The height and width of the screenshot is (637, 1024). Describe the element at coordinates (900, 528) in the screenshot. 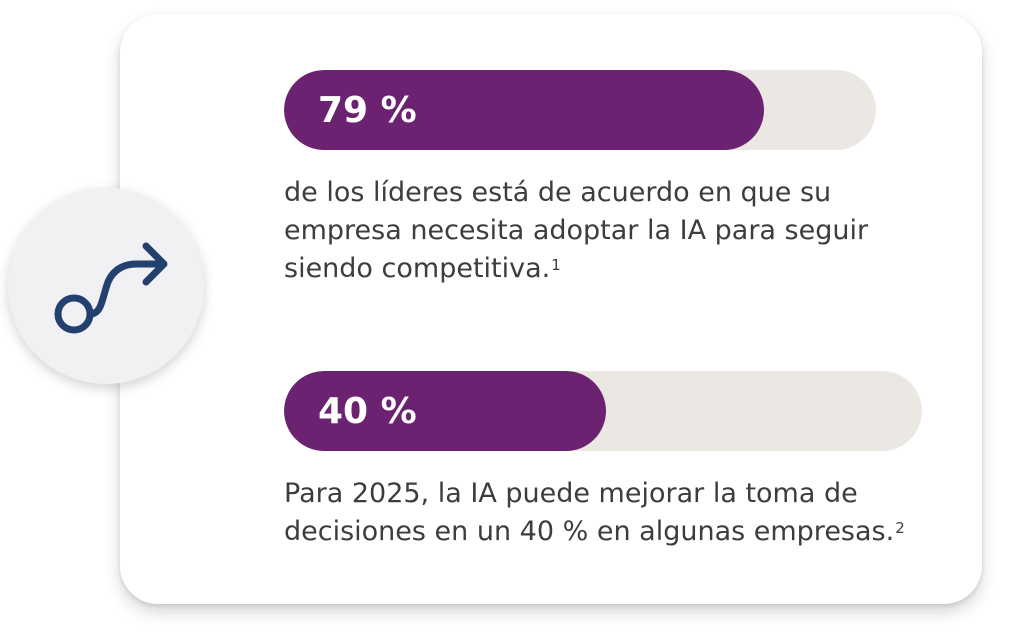

I see `footnote-marker: 2` at that location.